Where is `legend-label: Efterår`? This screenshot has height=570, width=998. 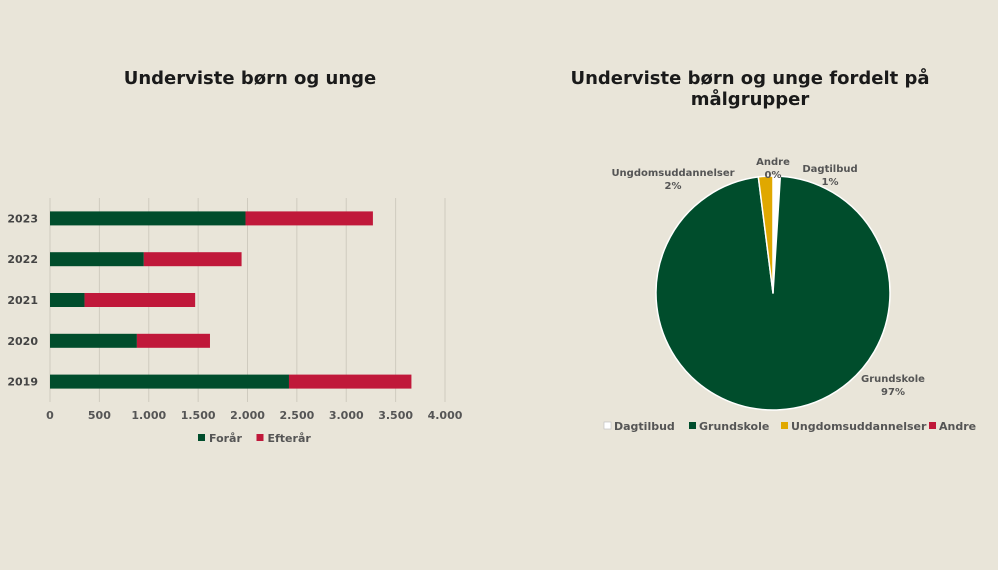 legend-label: Efterår is located at coordinates (290, 438).